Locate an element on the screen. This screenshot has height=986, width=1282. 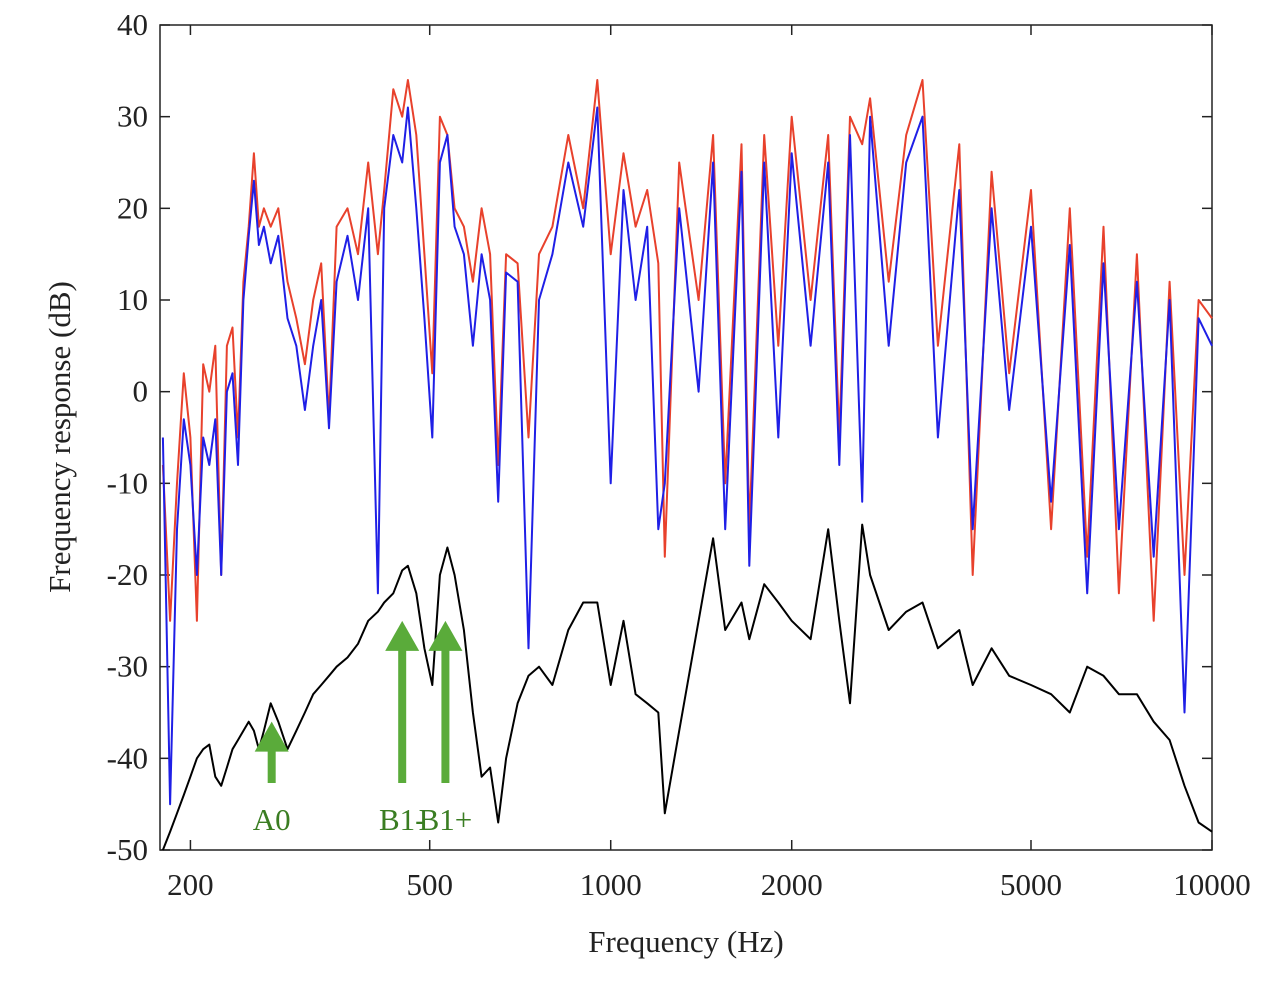
y-tick-label: 40 is located at coordinates (132, 24).